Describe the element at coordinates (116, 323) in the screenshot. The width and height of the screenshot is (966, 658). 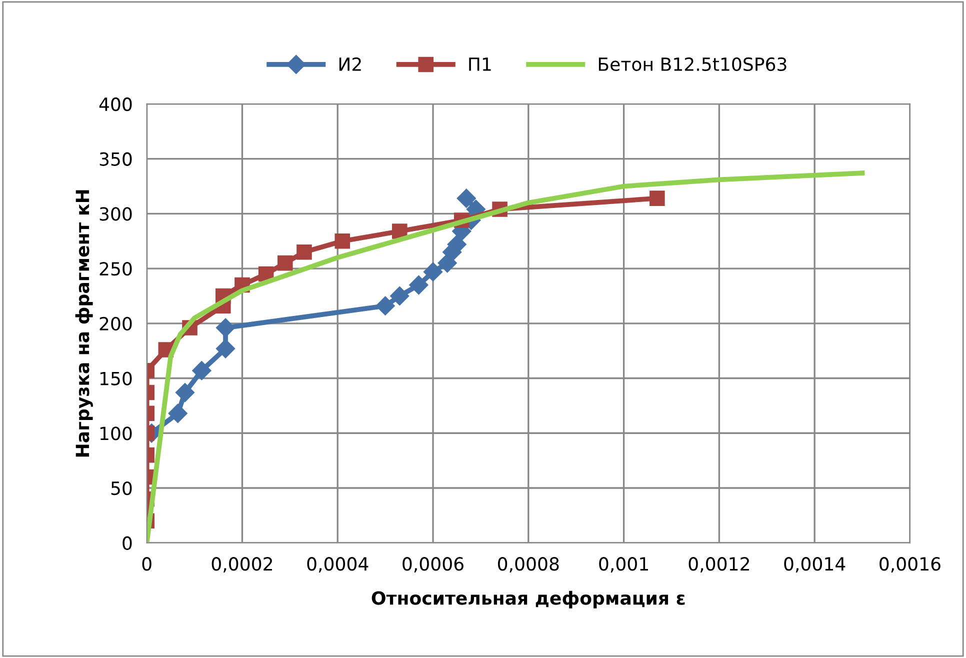
I see `y-tick-label: 200` at that location.